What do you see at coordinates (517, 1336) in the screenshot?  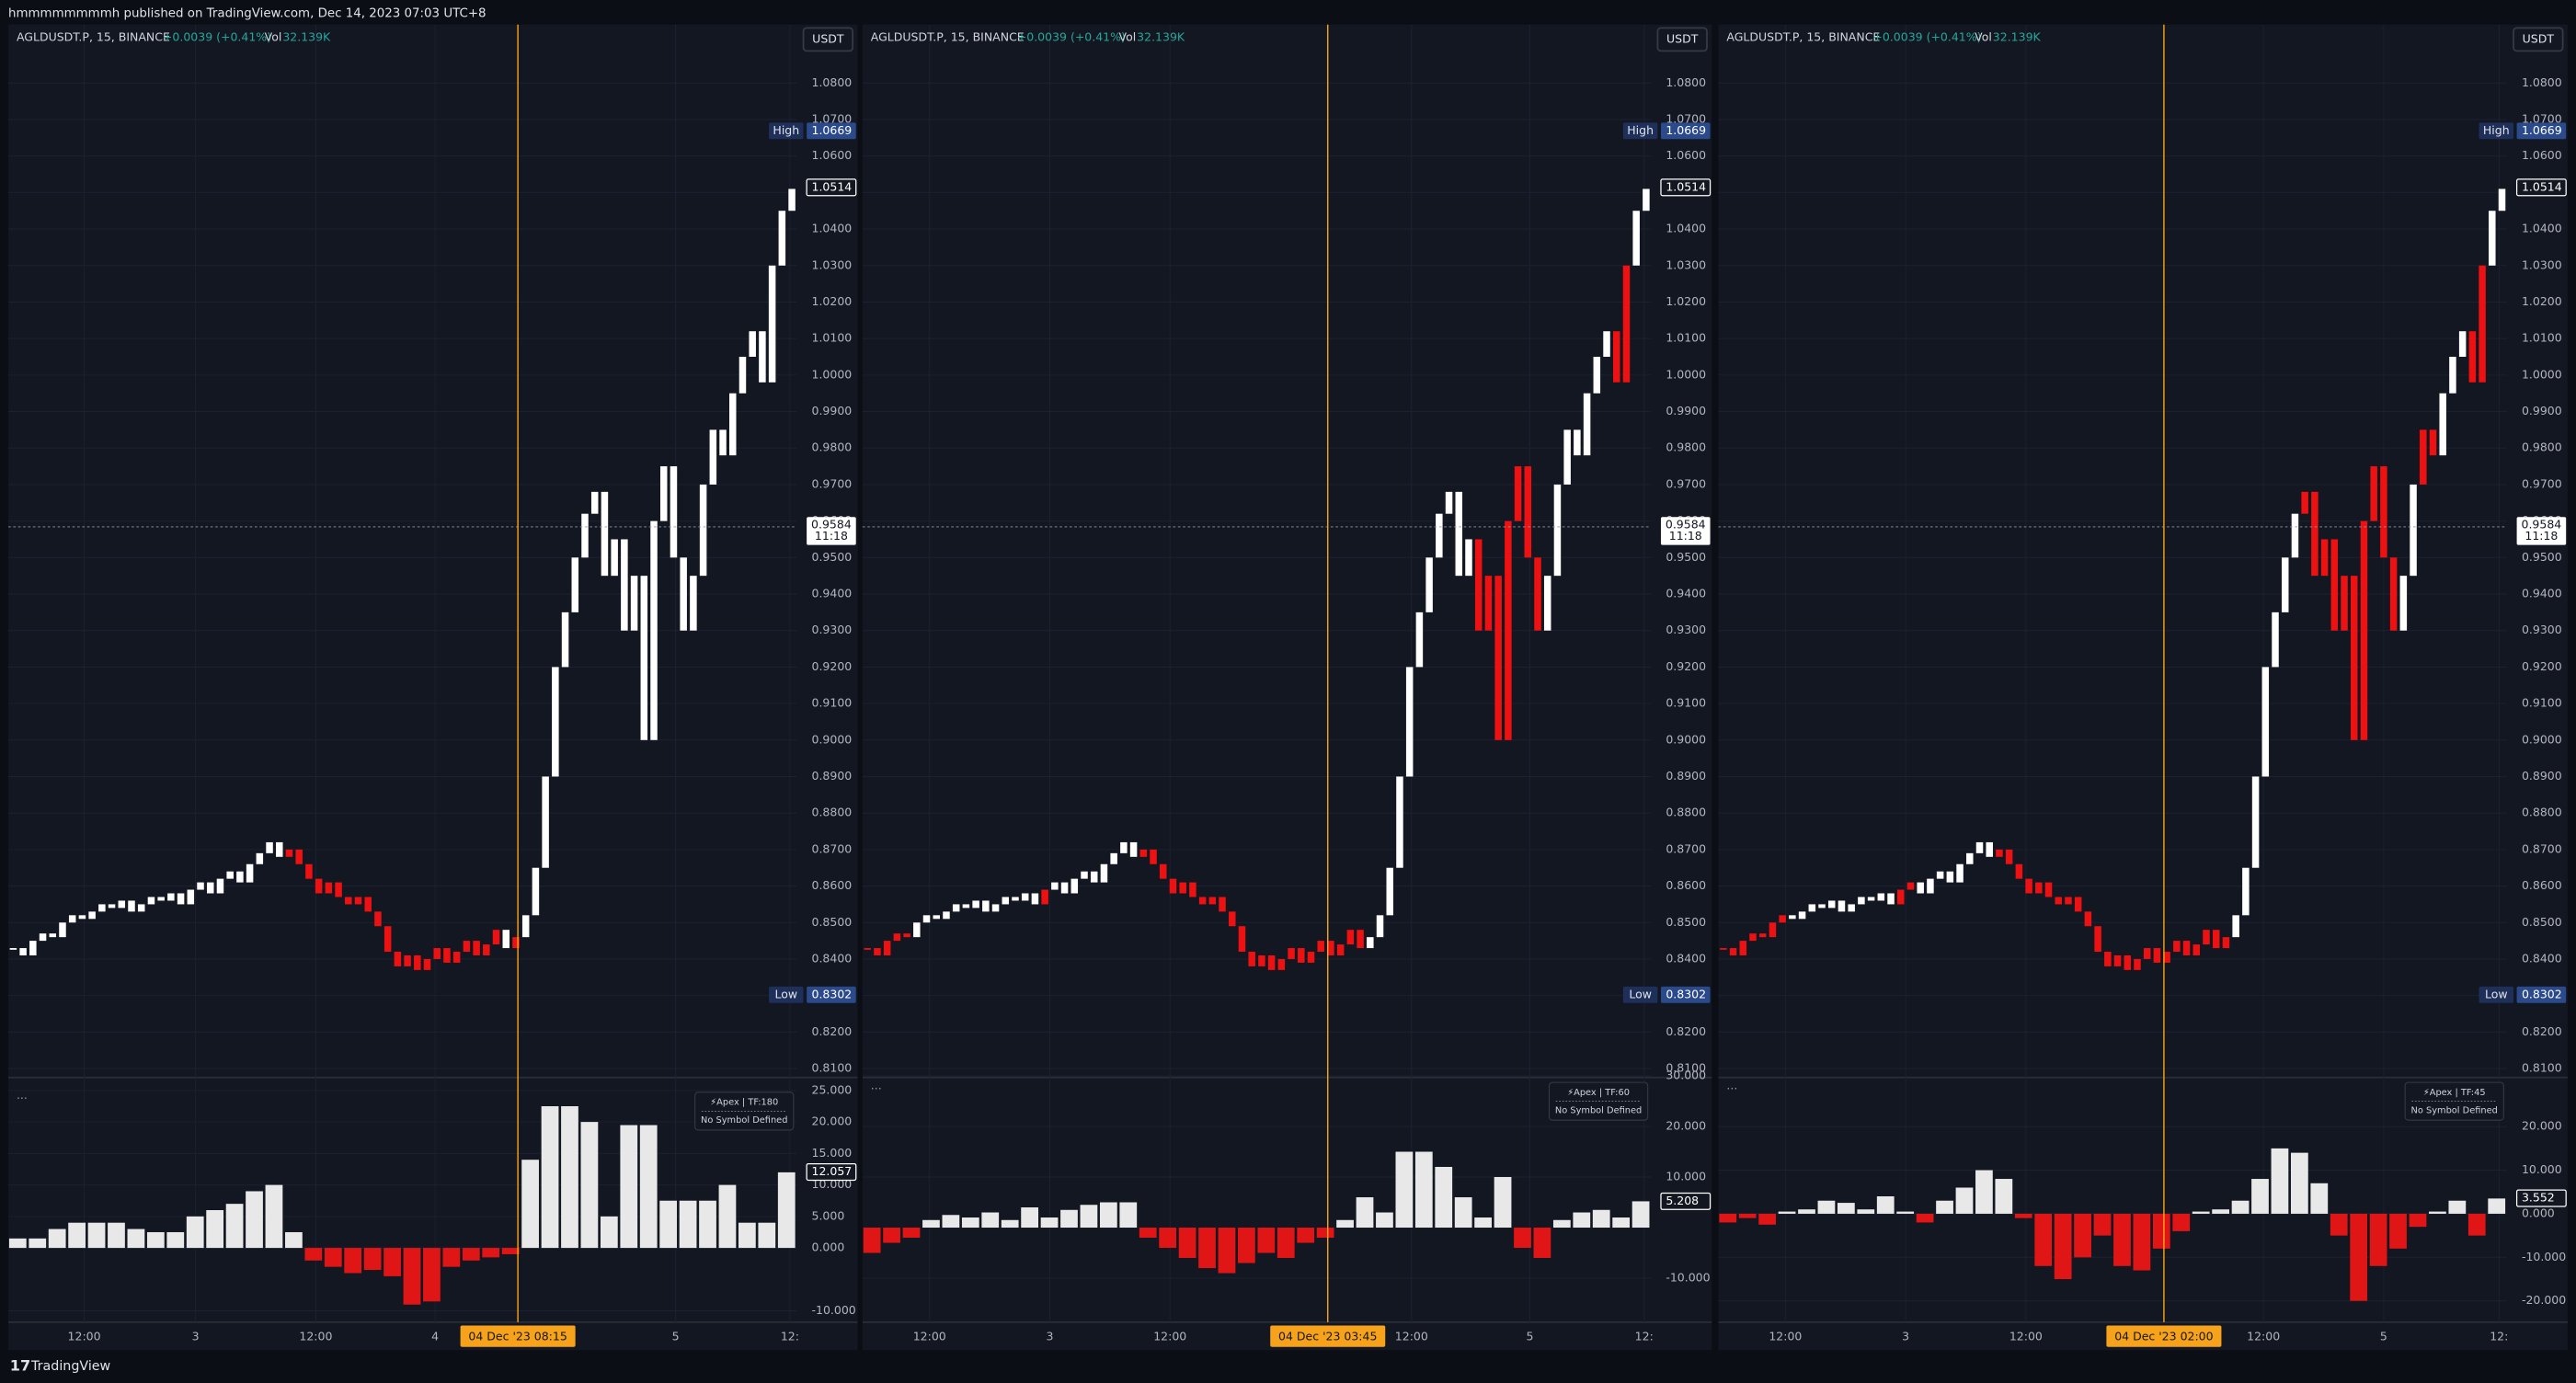 I see `cursor-label: 04 Dec '23 08:15` at bounding box center [517, 1336].